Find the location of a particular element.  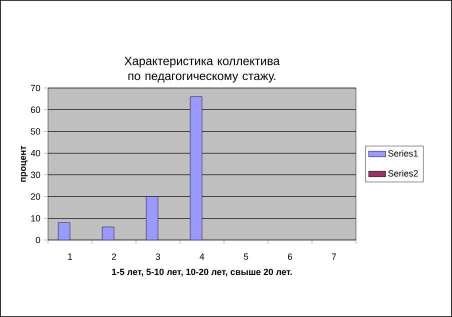

y-tick-label: 20 is located at coordinates (35, 196).